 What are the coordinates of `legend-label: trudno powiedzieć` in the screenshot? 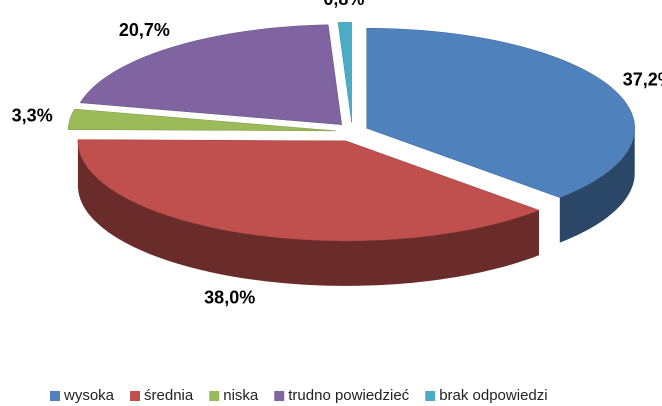 It's located at (348, 395).